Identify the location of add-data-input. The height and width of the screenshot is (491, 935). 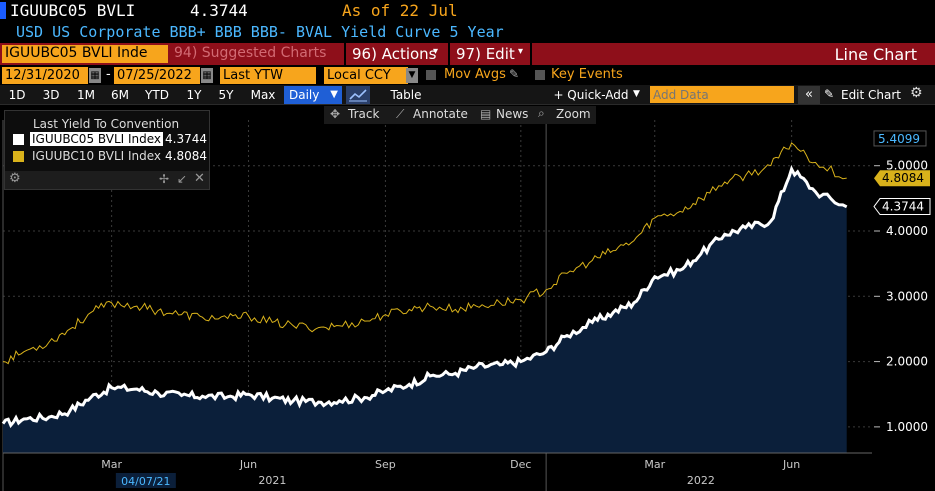
(722, 94).